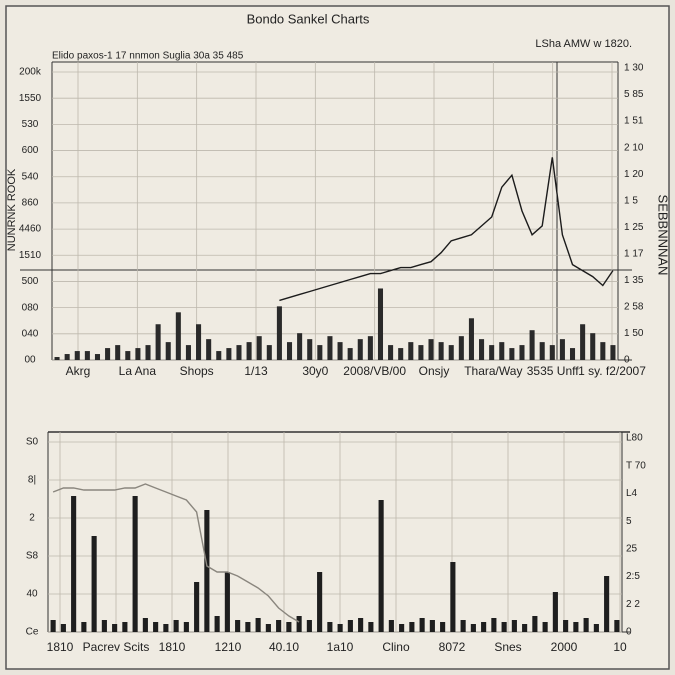 Image resolution: width=675 pixels, height=675 pixels. I want to click on x-tick-label: 10, so click(620, 647).